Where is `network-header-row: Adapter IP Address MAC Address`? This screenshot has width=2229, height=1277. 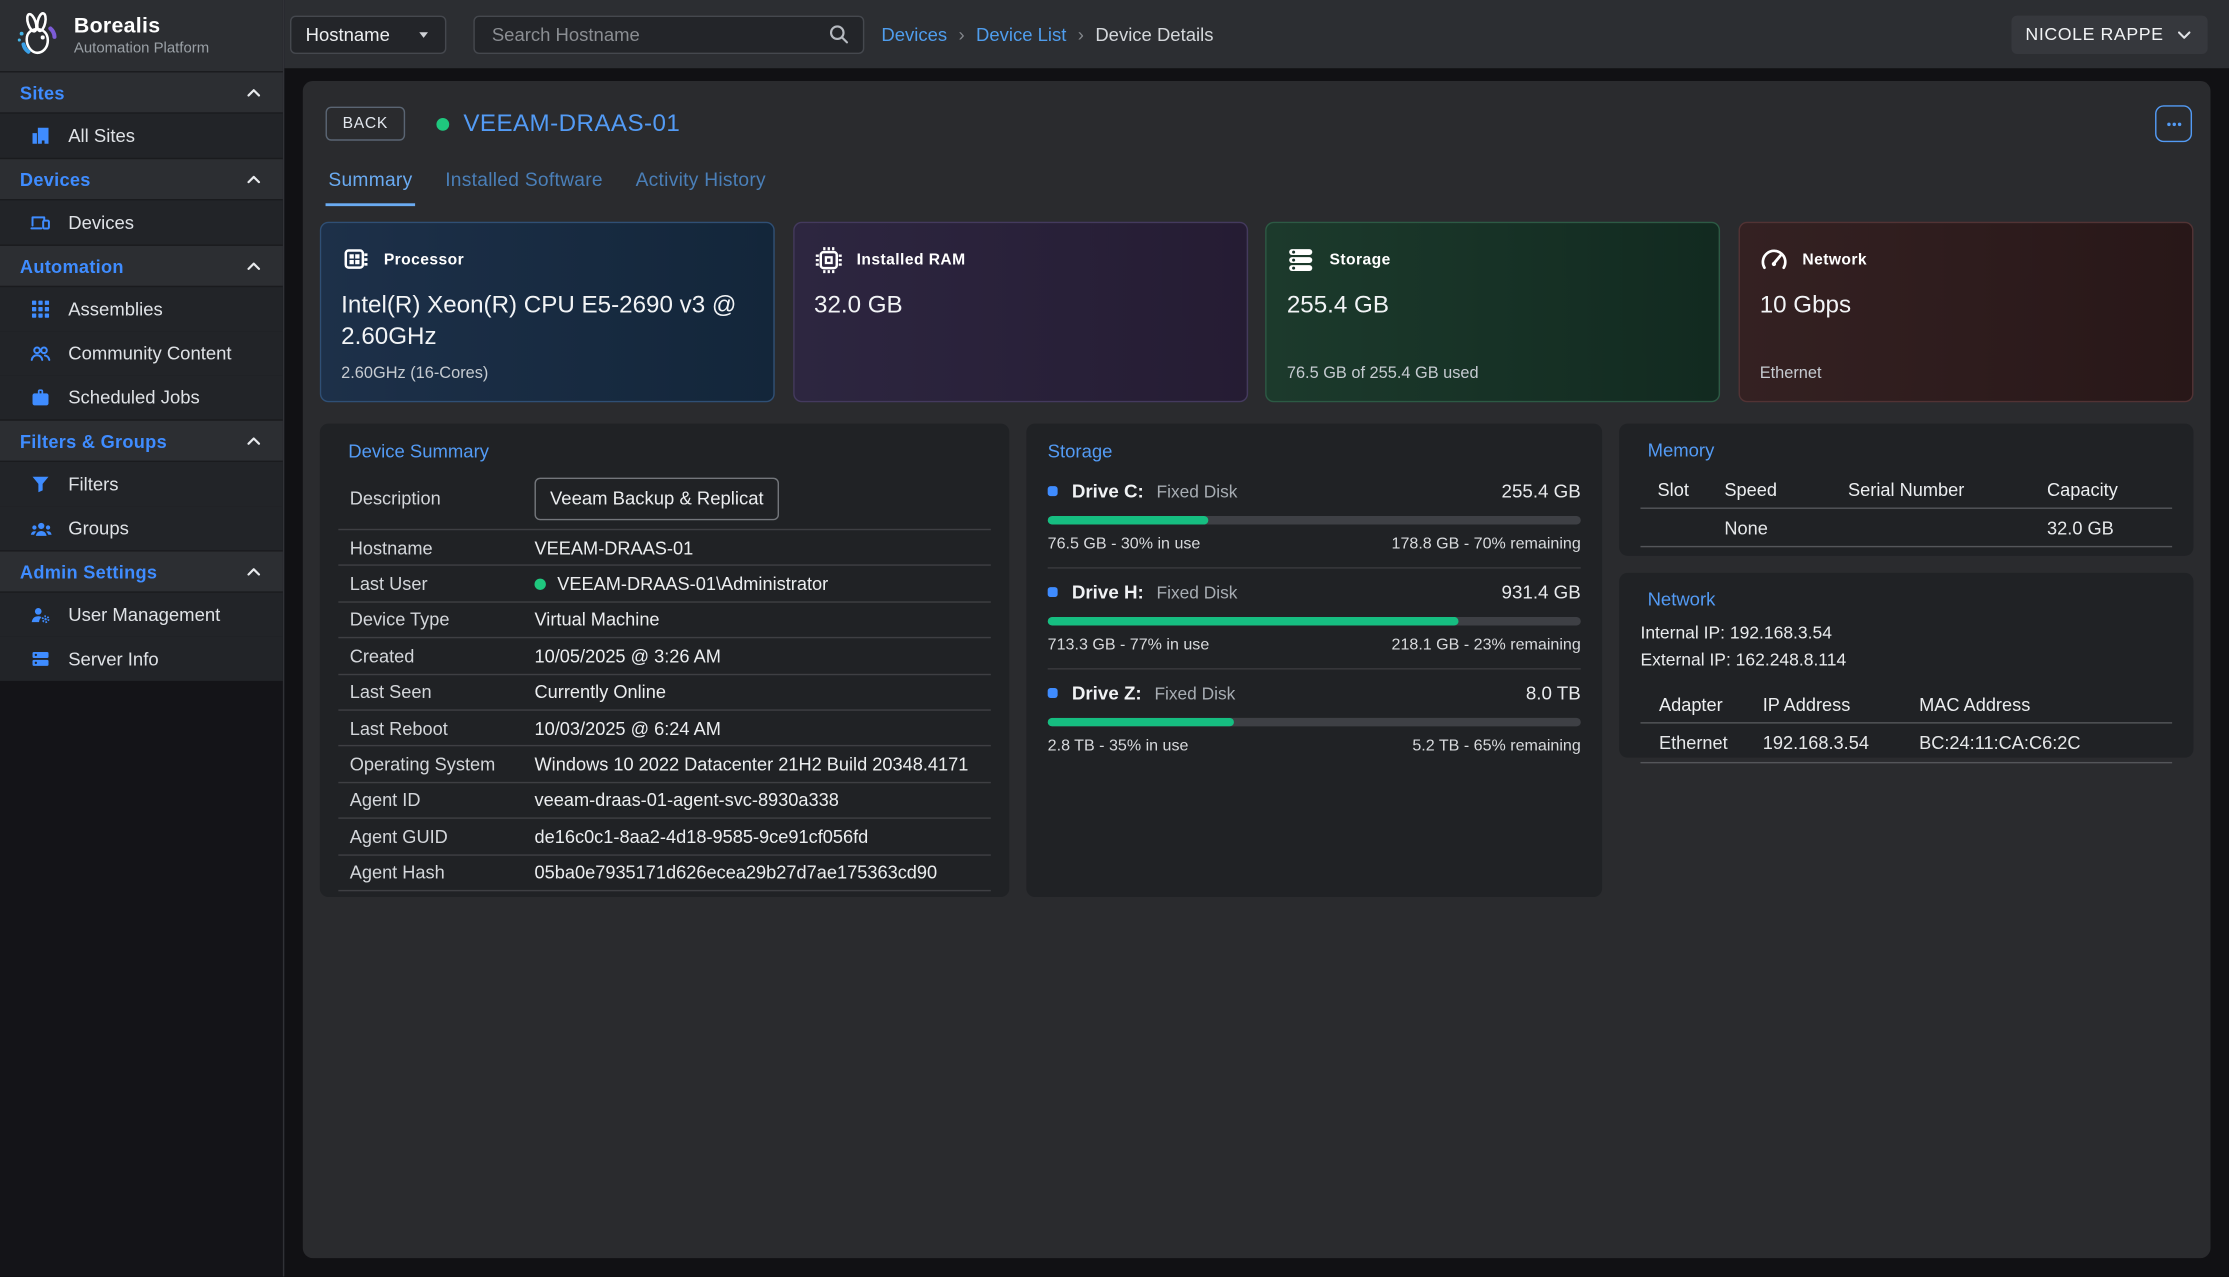 network-header-row: Adapter IP Address MAC Address is located at coordinates (1906, 705).